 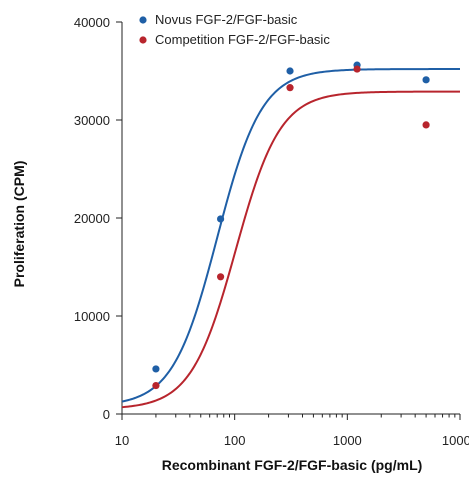 I want to click on legend-label: Novus FGF-2/FGF-basic, so click(x=226, y=19).